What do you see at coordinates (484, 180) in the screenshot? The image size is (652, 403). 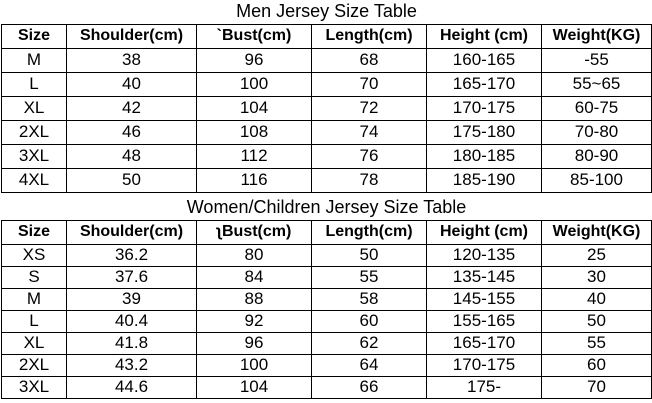 I see `table-cell: 185-190` at bounding box center [484, 180].